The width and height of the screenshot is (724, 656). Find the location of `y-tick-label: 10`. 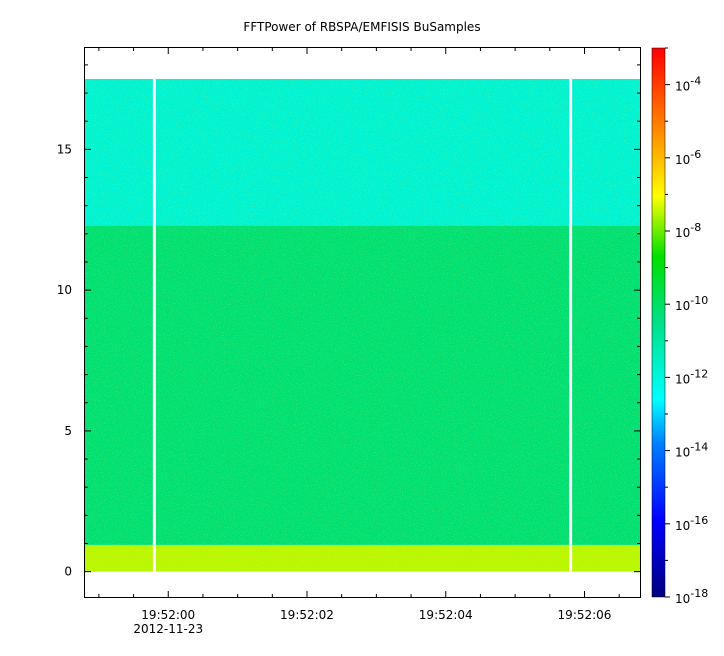

y-tick-label: 10 is located at coordinates (64, 290).